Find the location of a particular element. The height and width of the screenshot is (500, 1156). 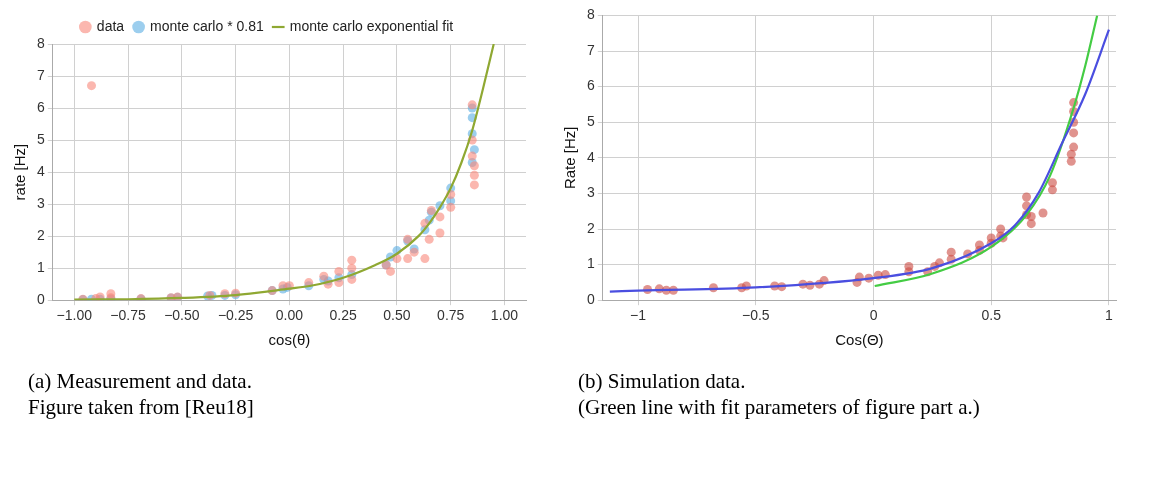

legend-label: data is located at coordinates (110, 25).